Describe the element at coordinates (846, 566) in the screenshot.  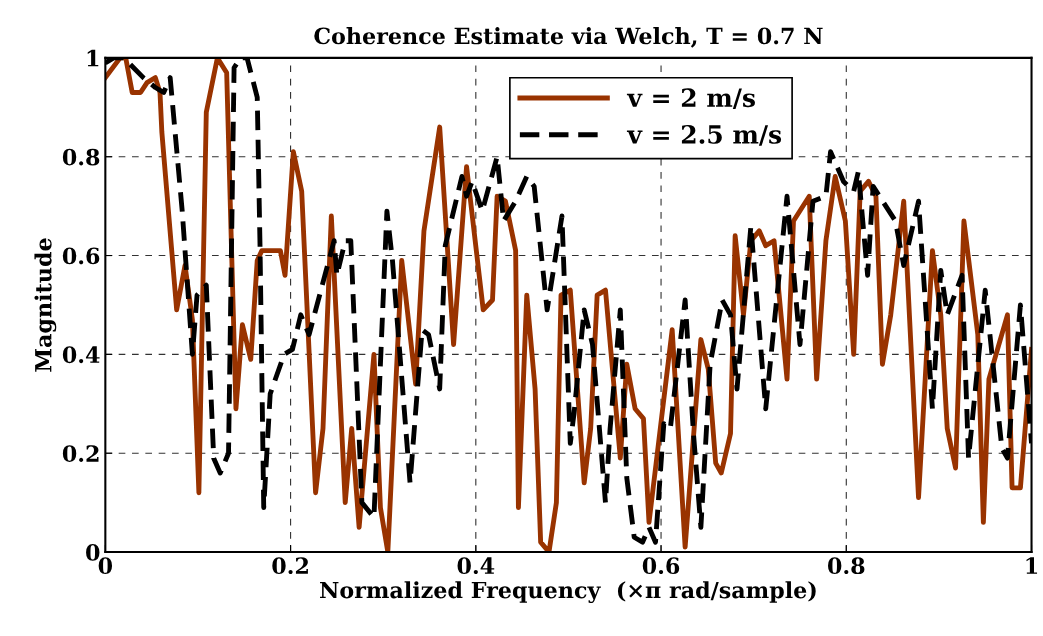
I see `x-tick-label: 0.8` at that location.